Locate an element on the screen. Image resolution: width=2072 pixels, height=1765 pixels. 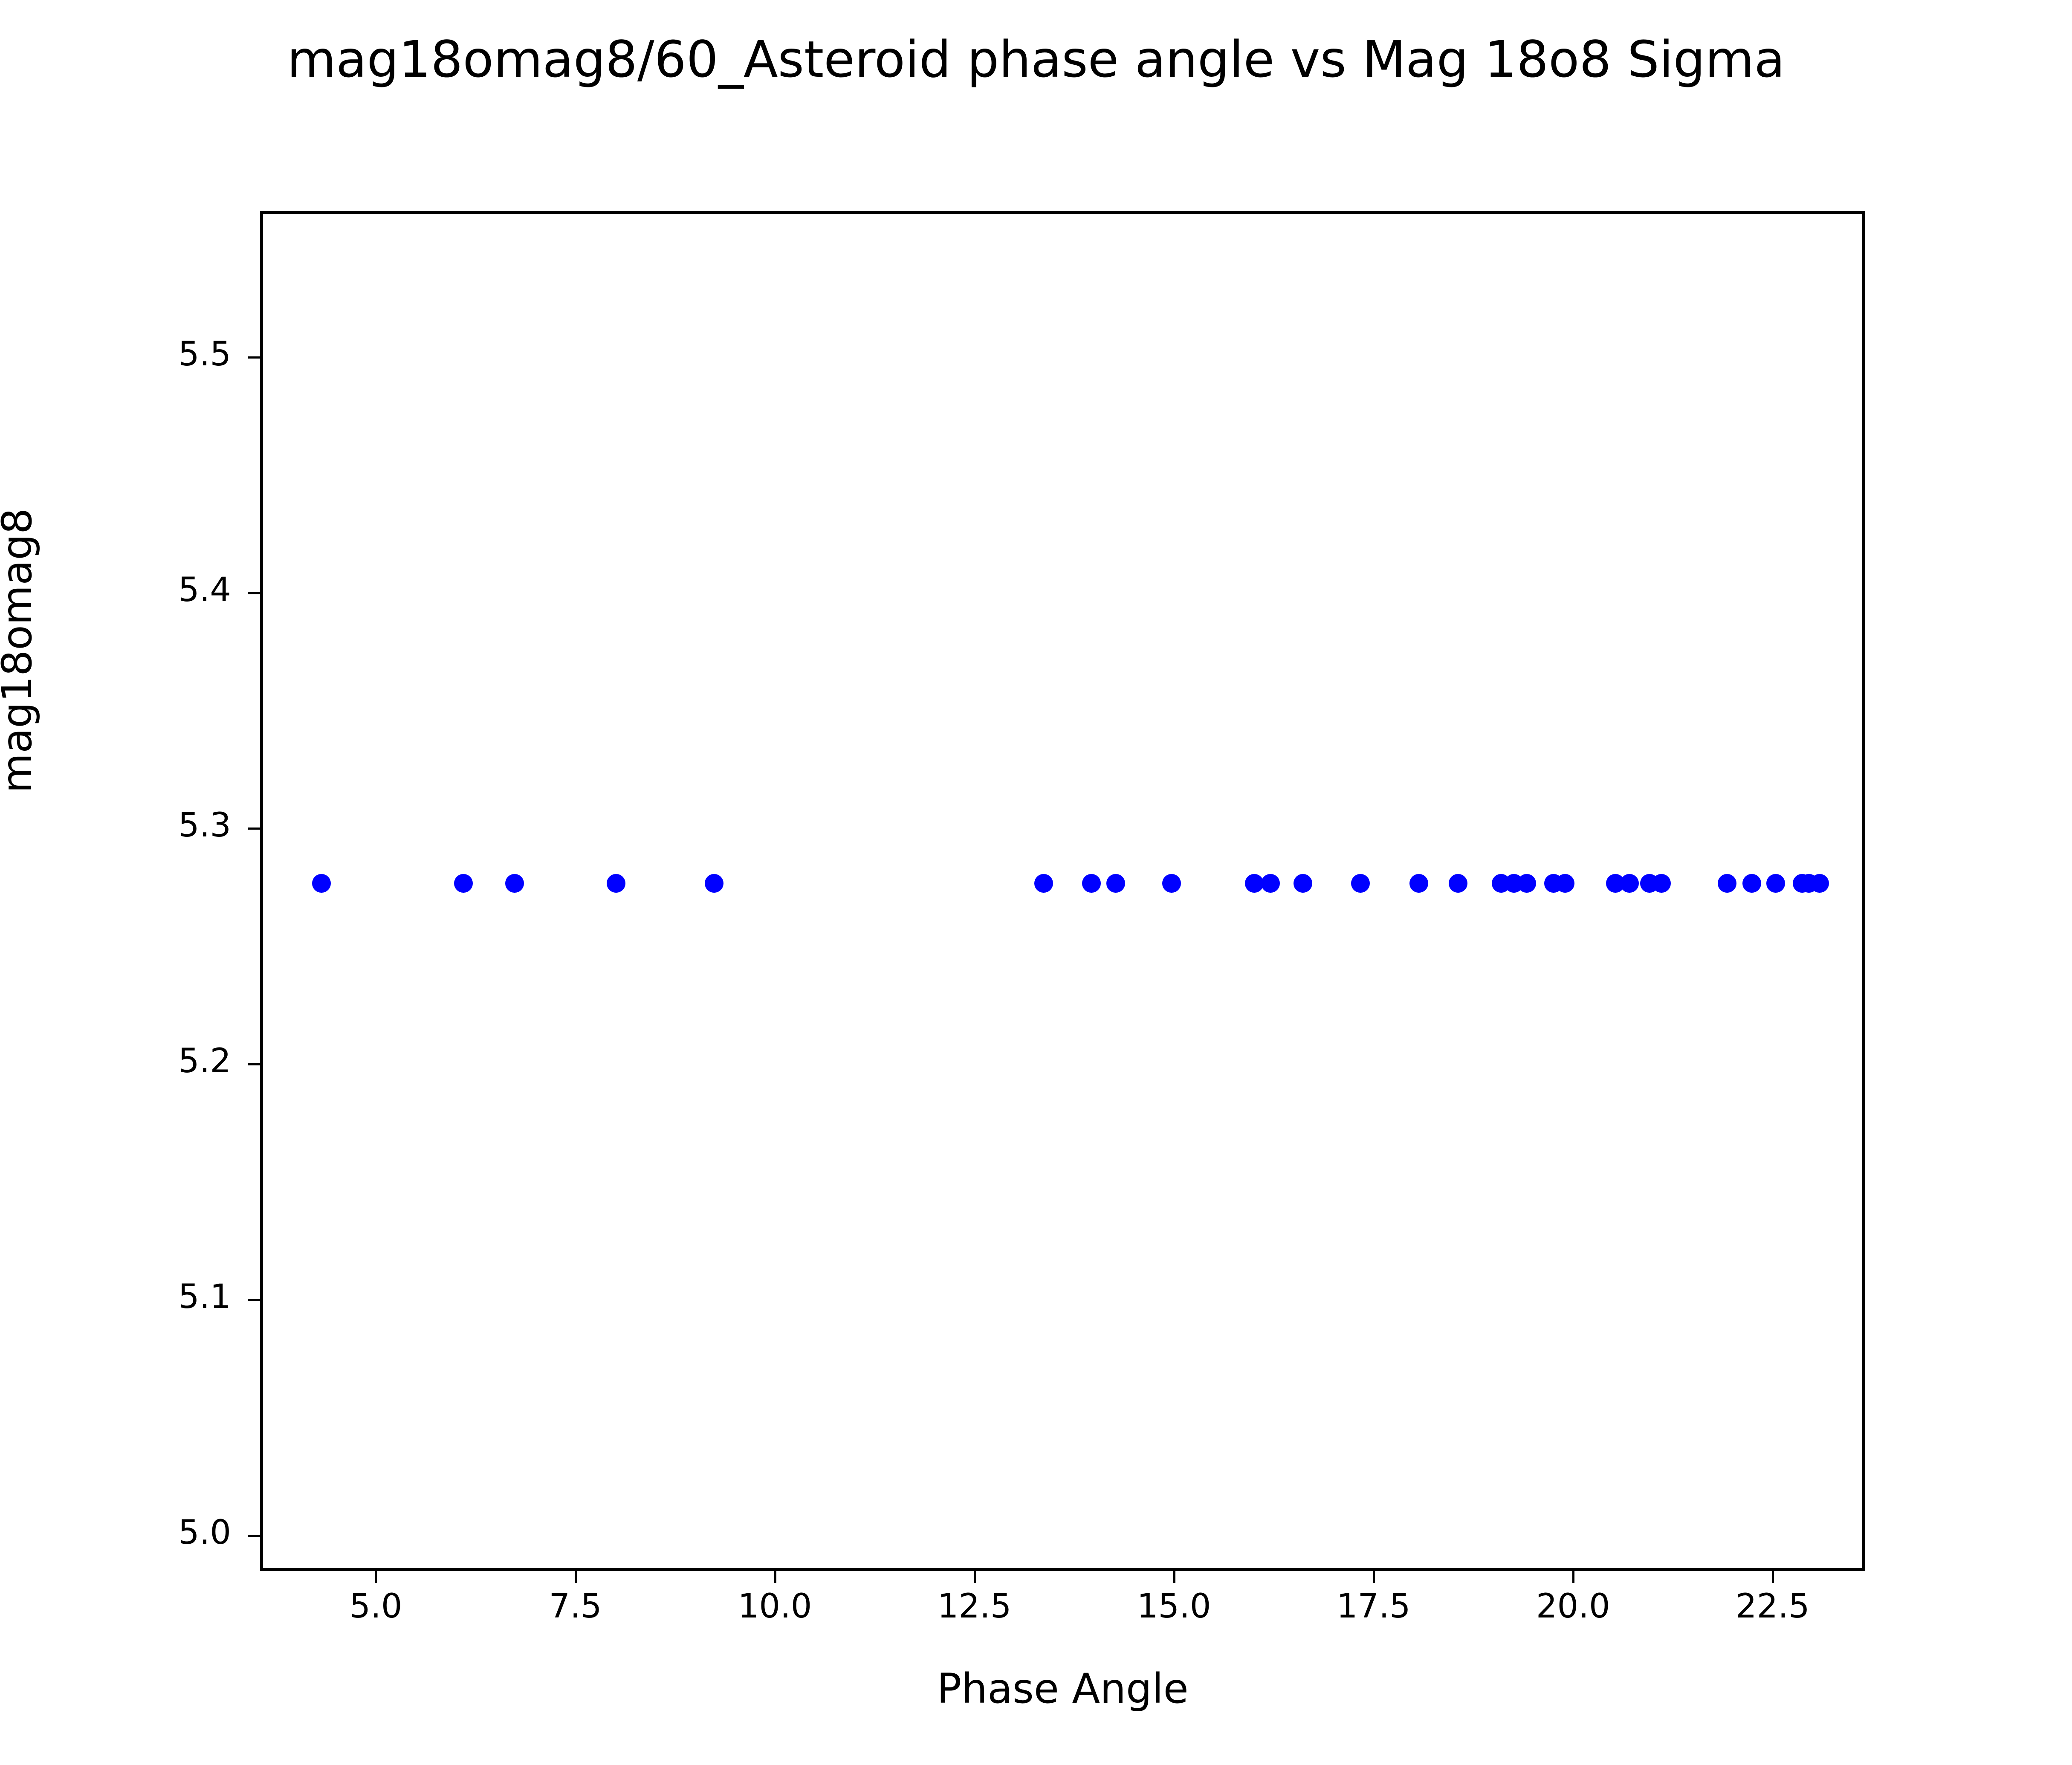
x-tick-label: 15.0 is located at coordinates (1174, 1606).